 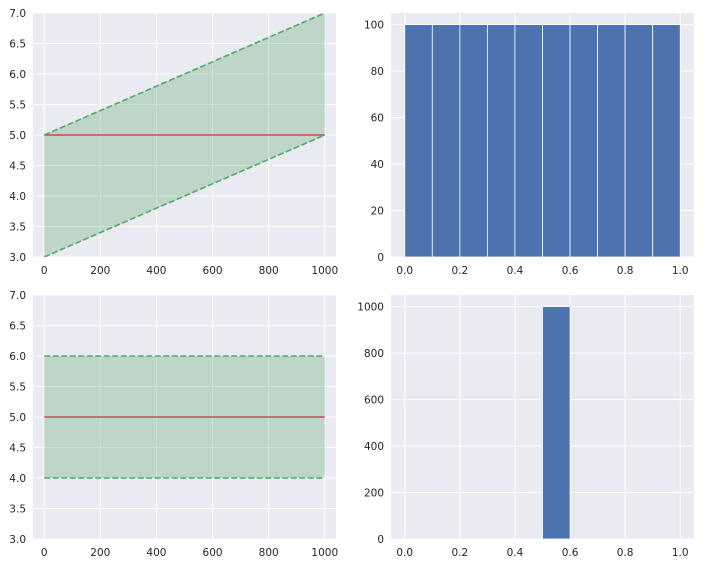 I want to click on y-tick-label: 400, so click(x=374, y=447).